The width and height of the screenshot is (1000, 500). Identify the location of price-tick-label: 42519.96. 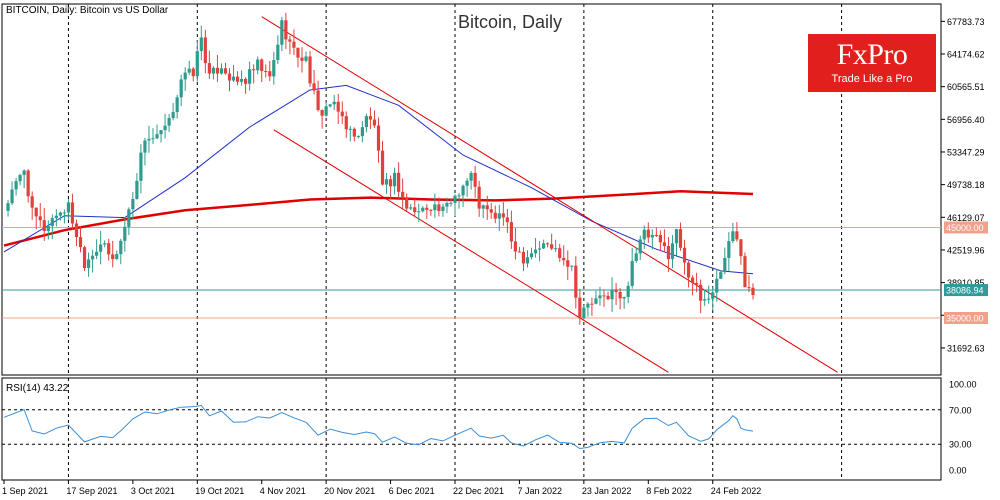
(966, 250).